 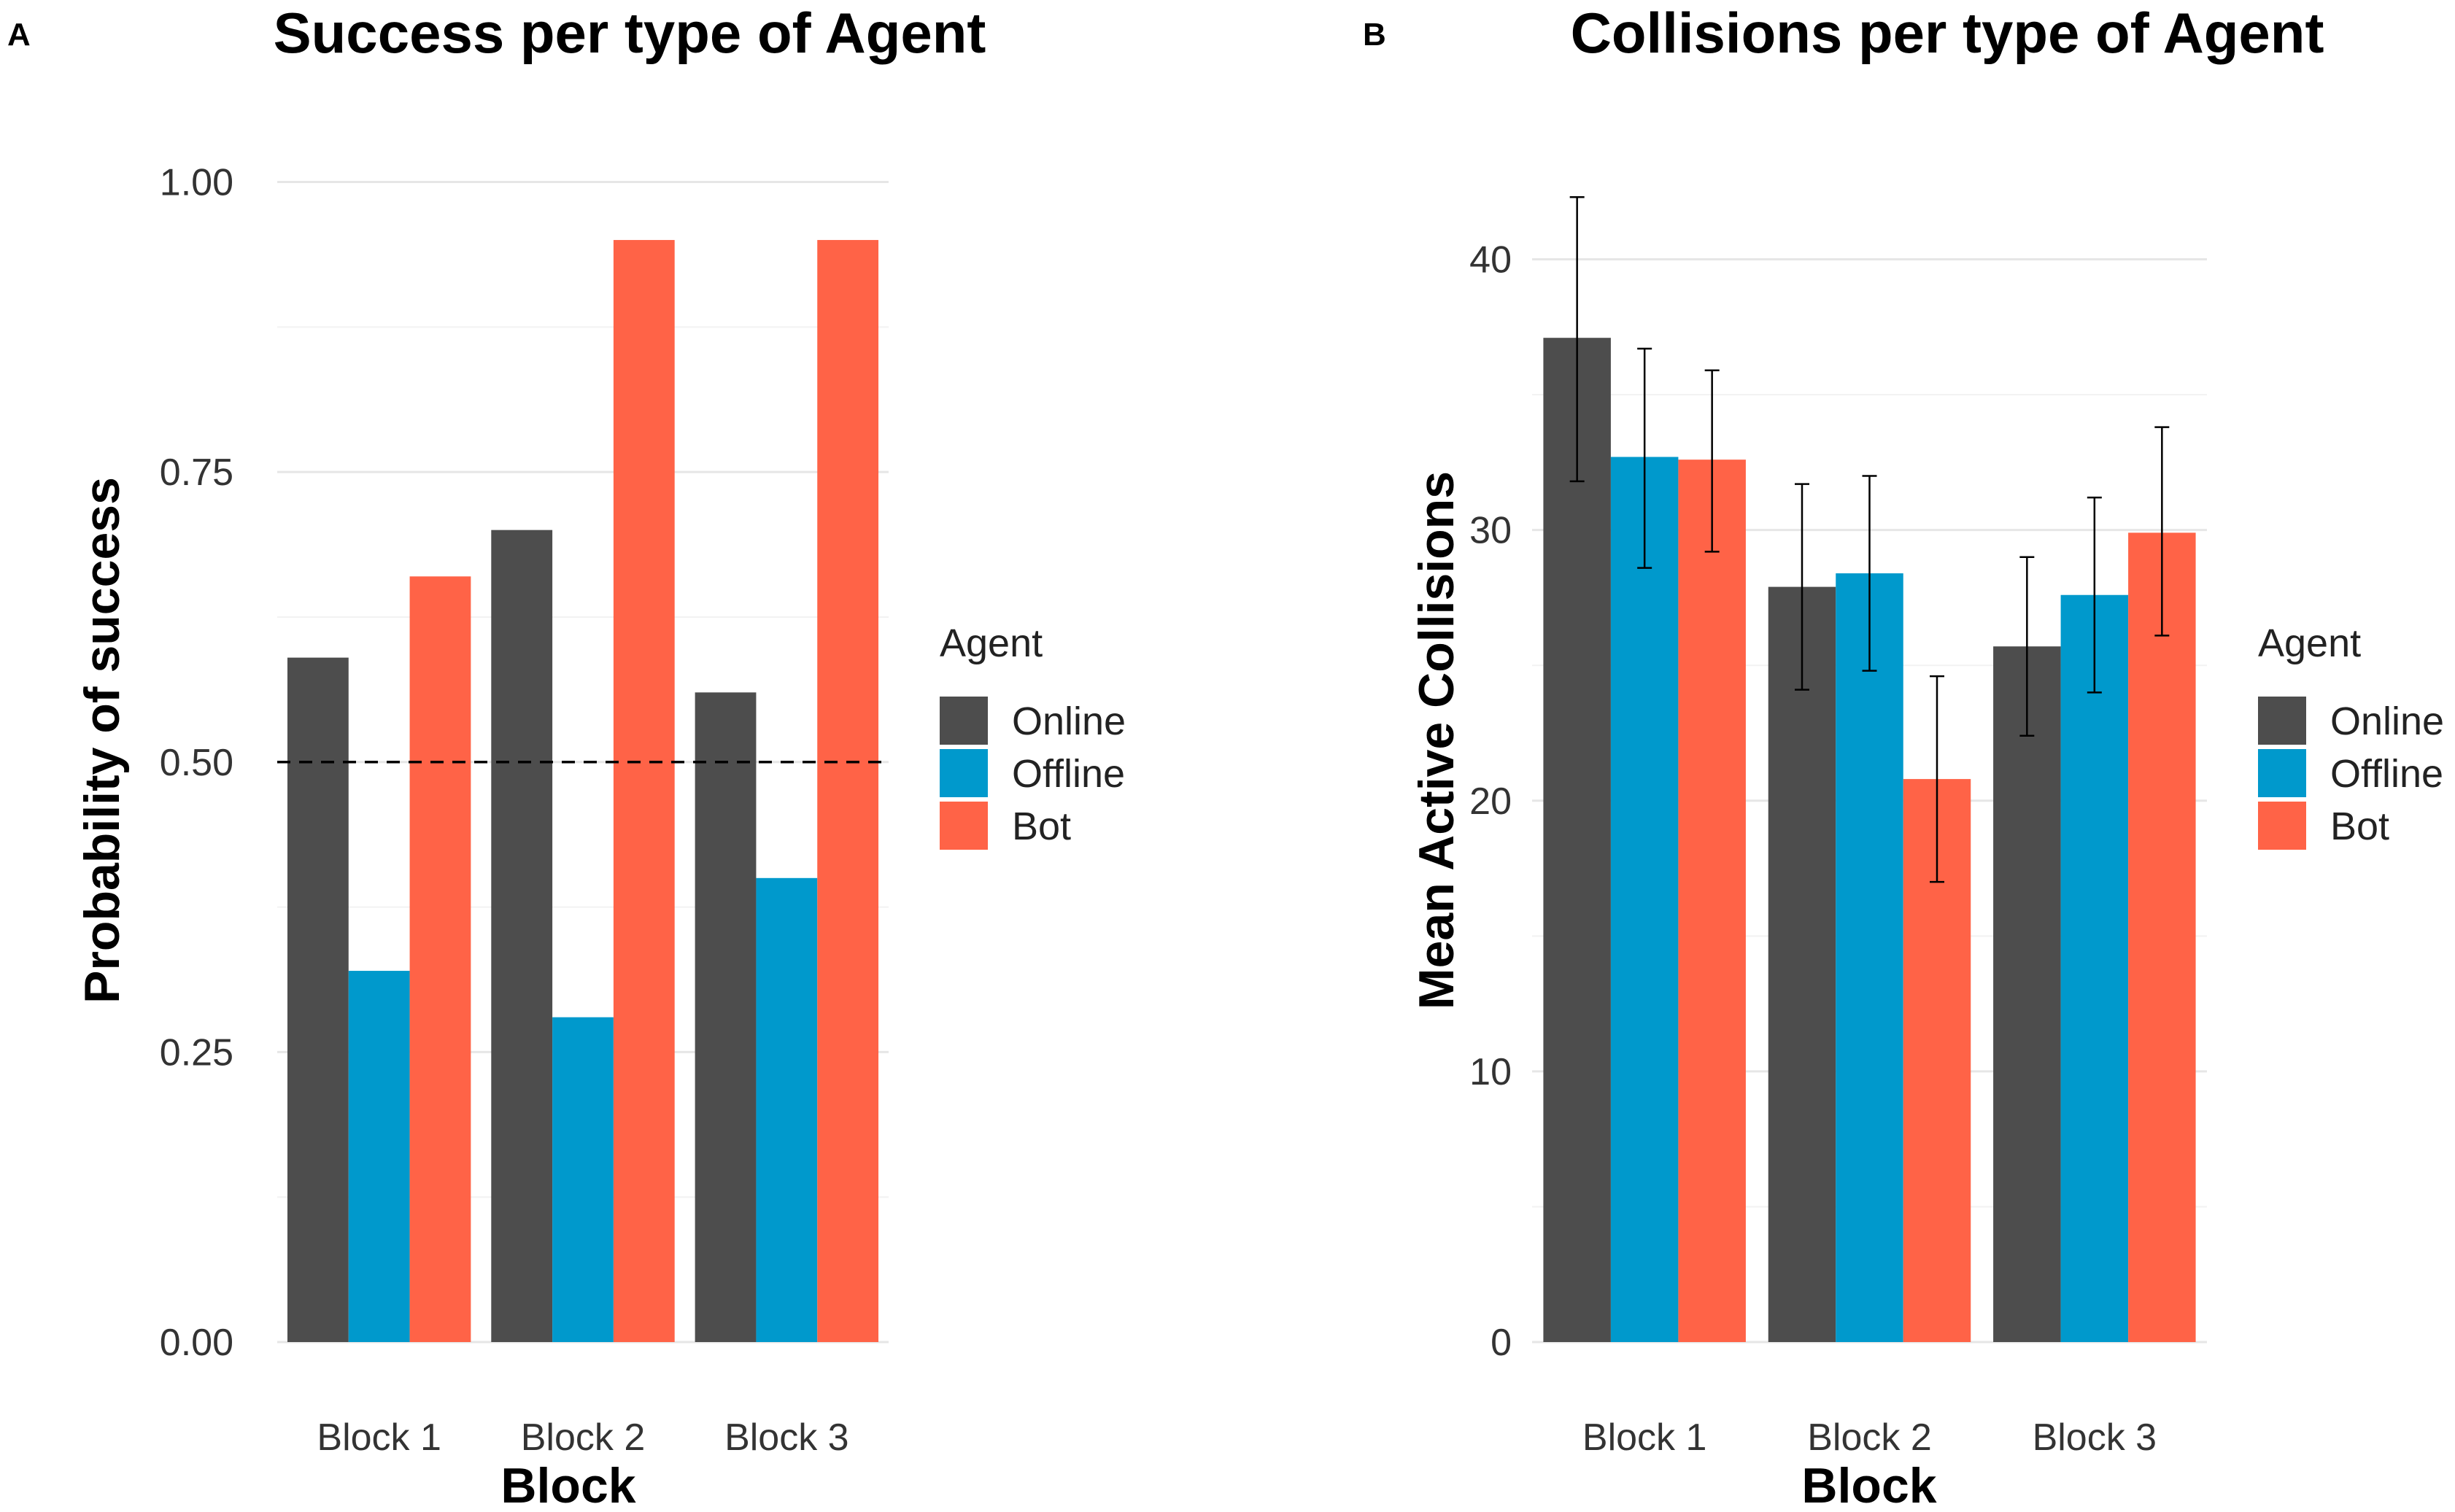 What do you see at coordinates (196, 1052) in the screenshot?
I see `y-tick-label: 0.25` at bounding box center [196, 1052].